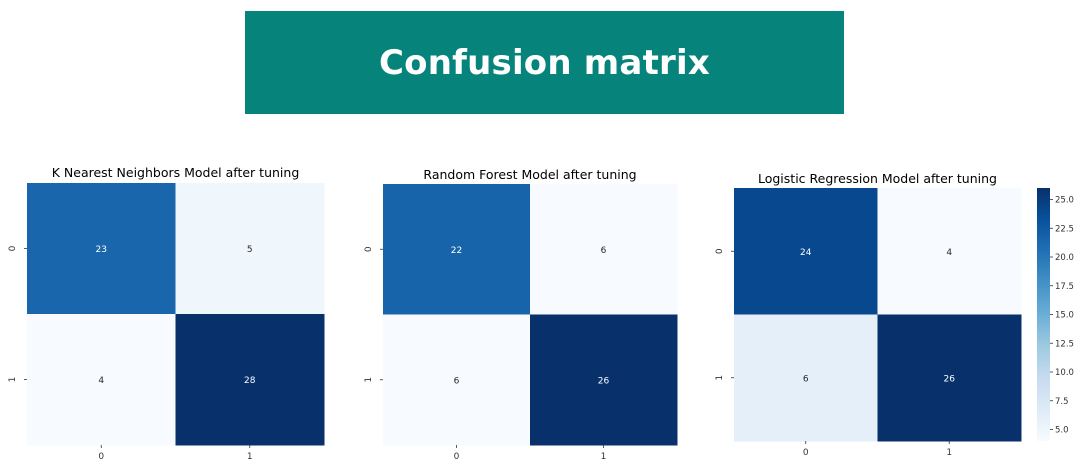 Image resolution: width=1084 pixels, height=473 pixels. I want to click on cell-value-label: 24, so click(806, 253).